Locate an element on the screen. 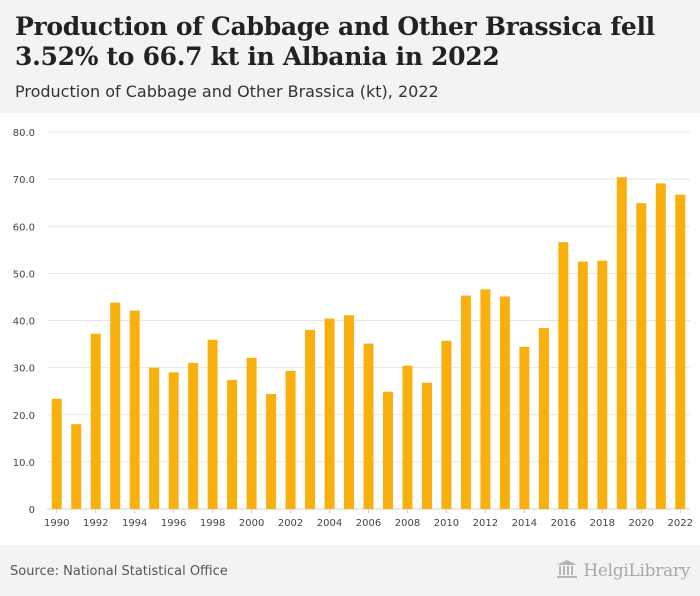 This screenshot has width=700, height=596. bar-1993 is located at coordinates (115, 405).